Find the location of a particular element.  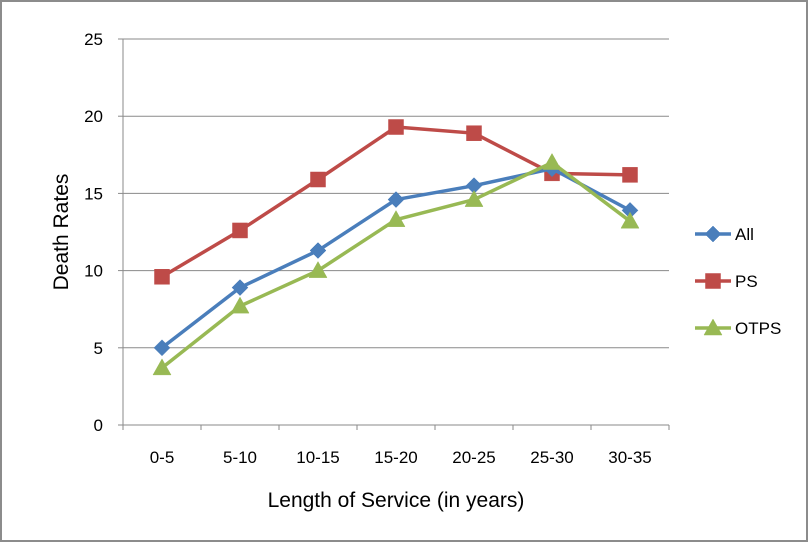

x-axis-title: Length of Service (in years) is located at coordinates (396, 500).